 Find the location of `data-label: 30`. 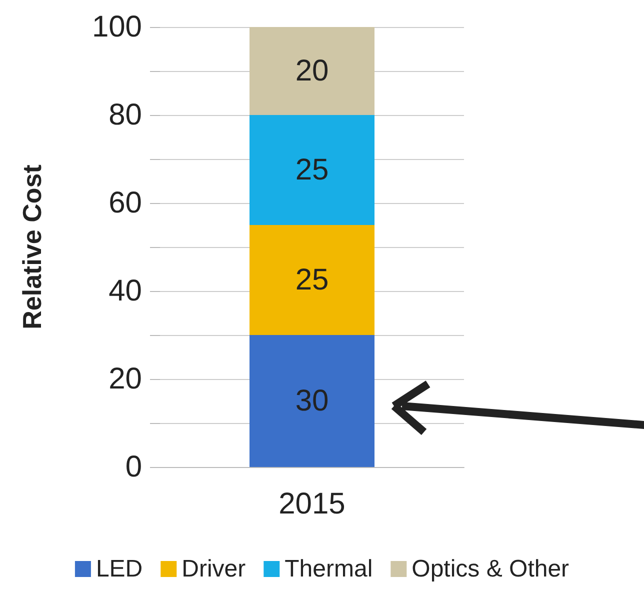

data-label: 30 is located at coordinates (312, 401).